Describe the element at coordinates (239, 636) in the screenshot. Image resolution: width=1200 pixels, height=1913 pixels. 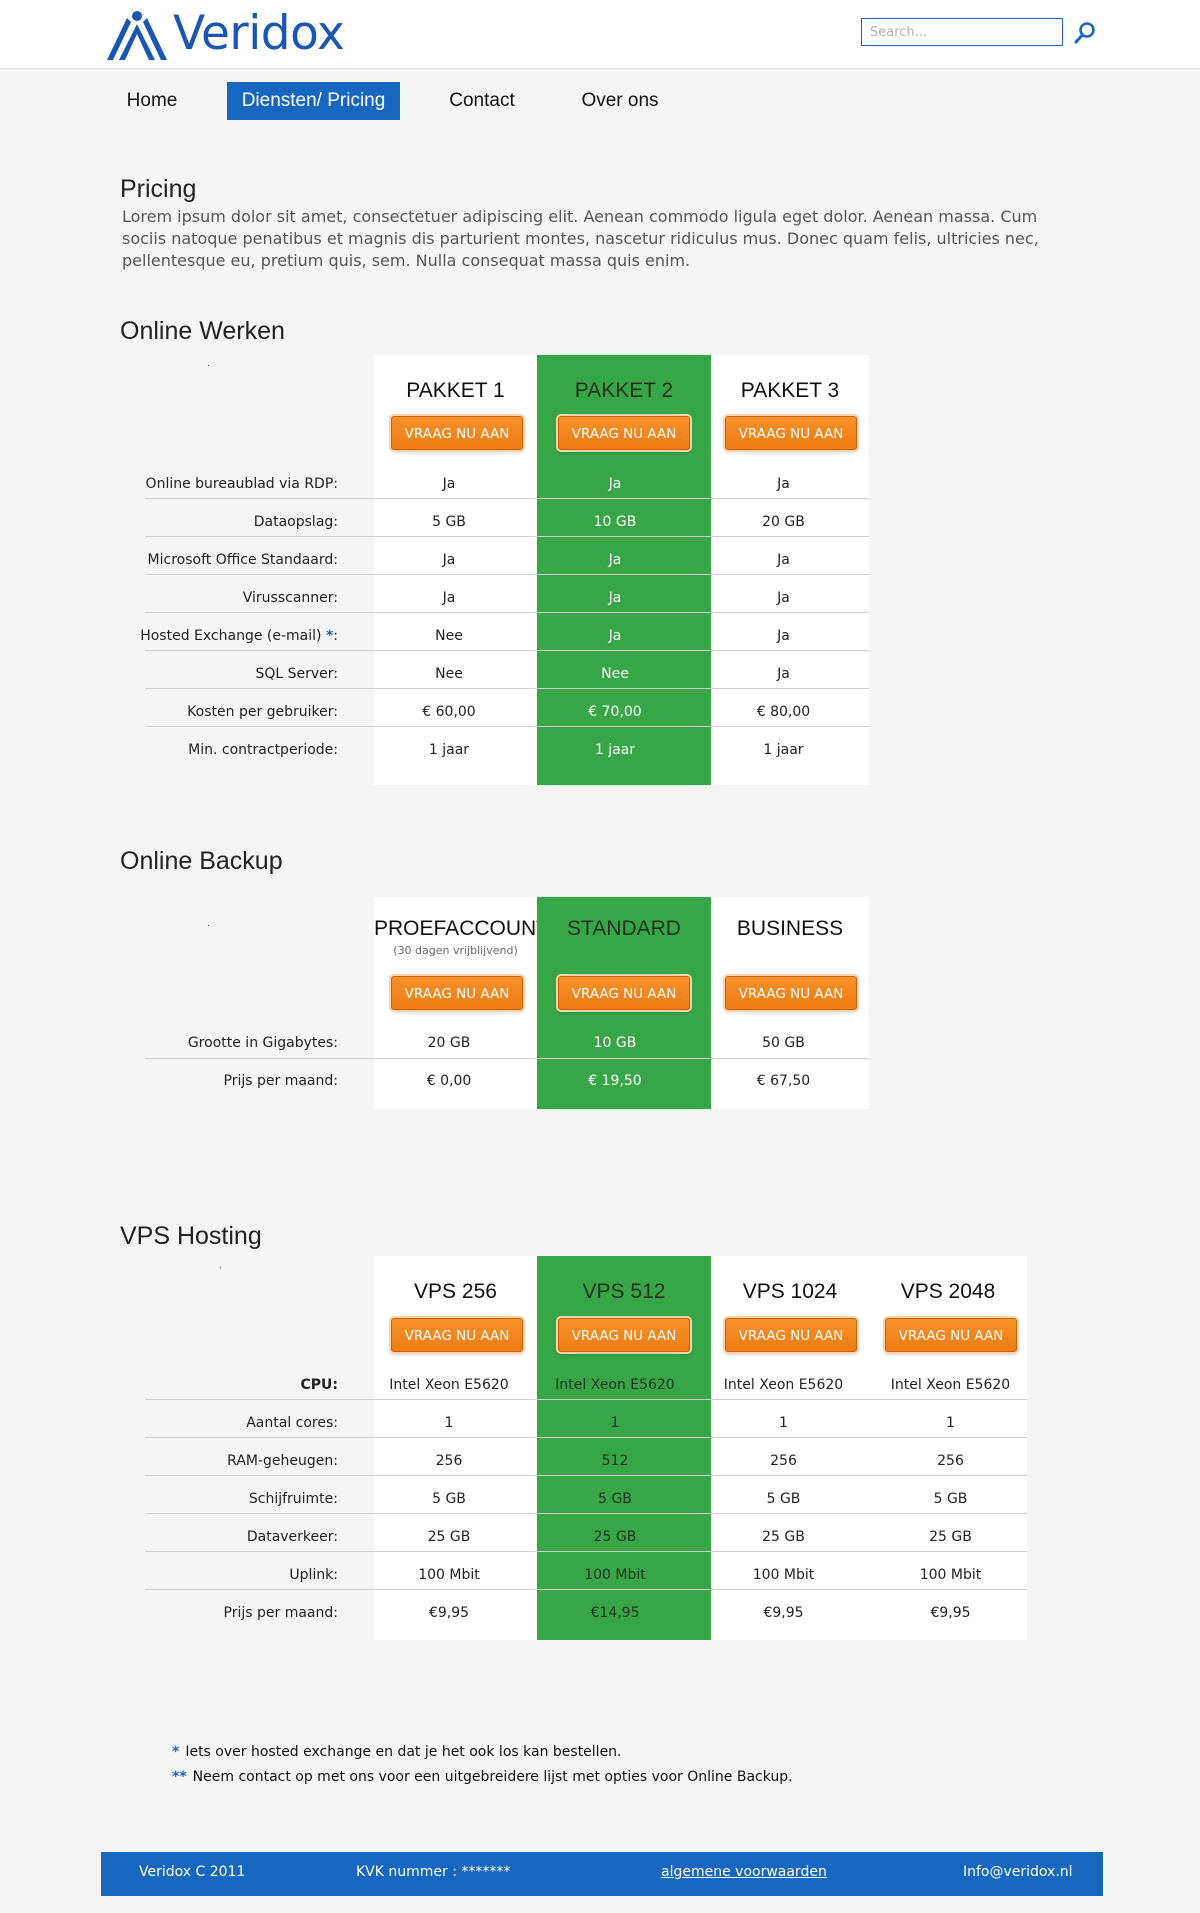
I see `row-label: Hosted Exchange (e-mail) *:` at that location.